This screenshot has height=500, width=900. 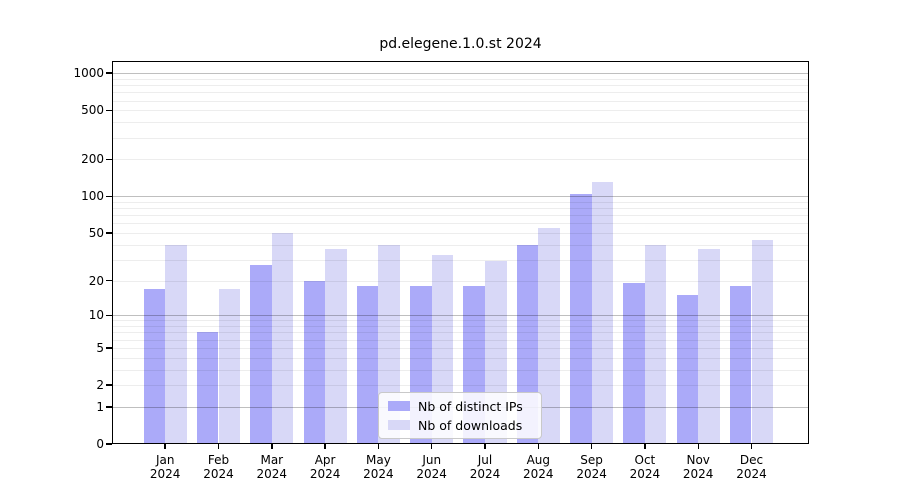 What do you see at coordinates (229, 366) in the screenshot?
I see `bar-downloads-feb` at bounding box center [229, 366].